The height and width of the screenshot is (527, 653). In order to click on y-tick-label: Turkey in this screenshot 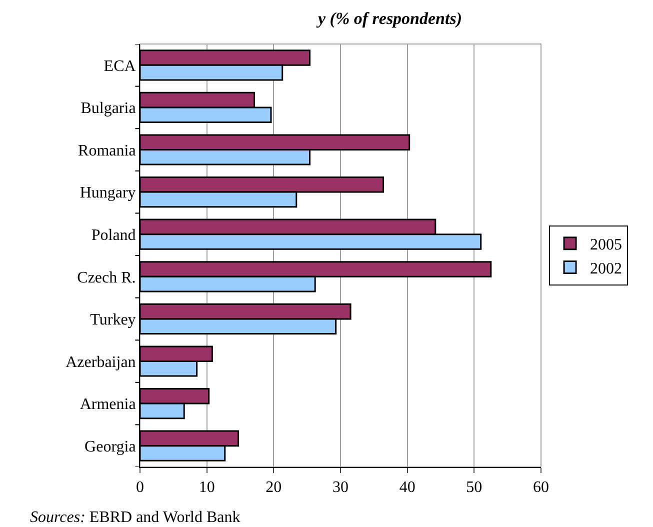, I will do `click(113, 320)`.